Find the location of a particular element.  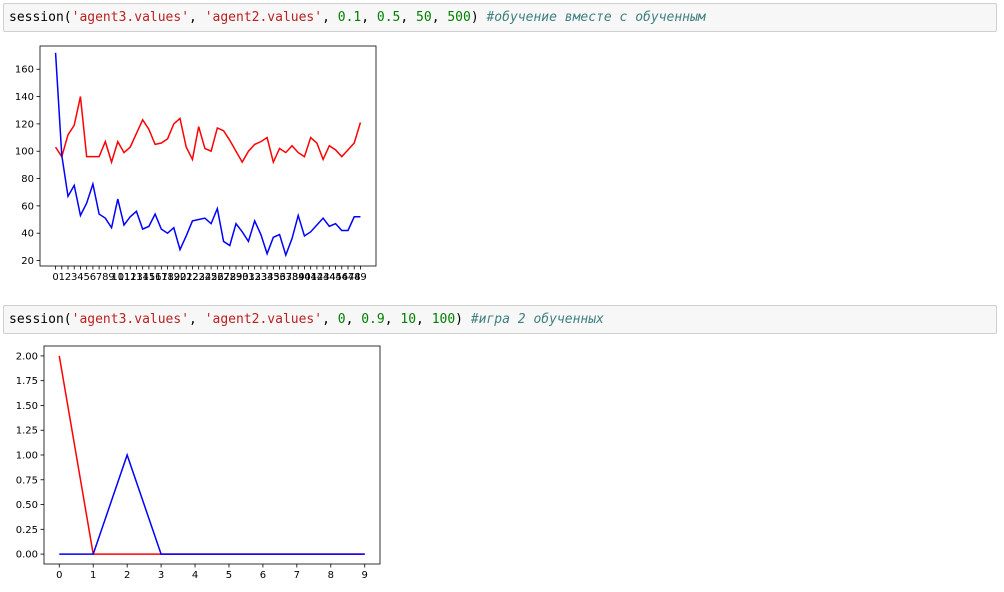

series-line-blue is located at coordinates (207, 155).